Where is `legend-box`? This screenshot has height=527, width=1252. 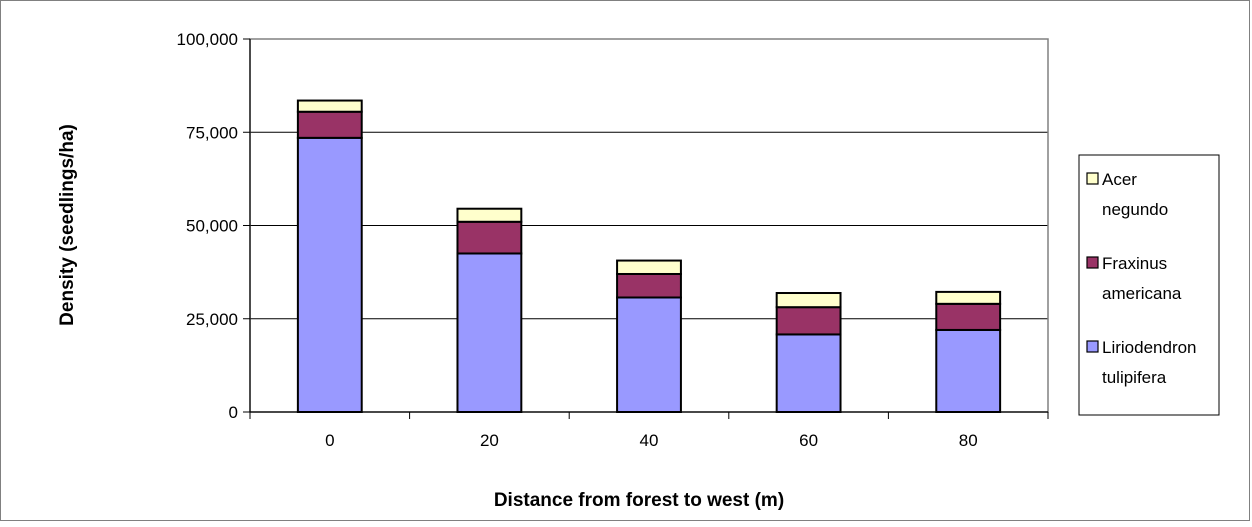
legend-box is located at coordinates (1149, 285).